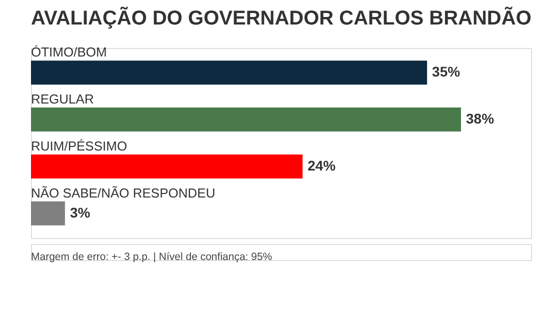  What do you see at coordinates (281, 18) in the screenshot?
I see `chart-title: AVALIAÇÃO DO GOVERNADOR CARLOS BRANDÃO` at bounding box center [281, 18].